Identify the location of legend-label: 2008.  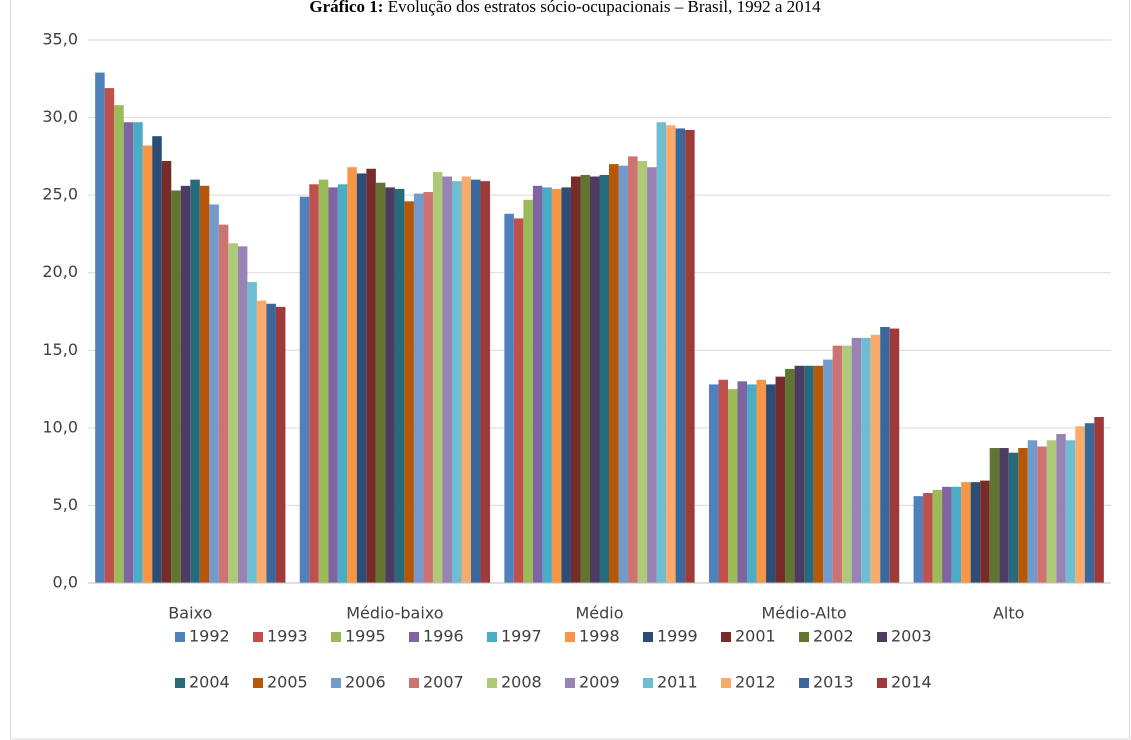
(521, 682).